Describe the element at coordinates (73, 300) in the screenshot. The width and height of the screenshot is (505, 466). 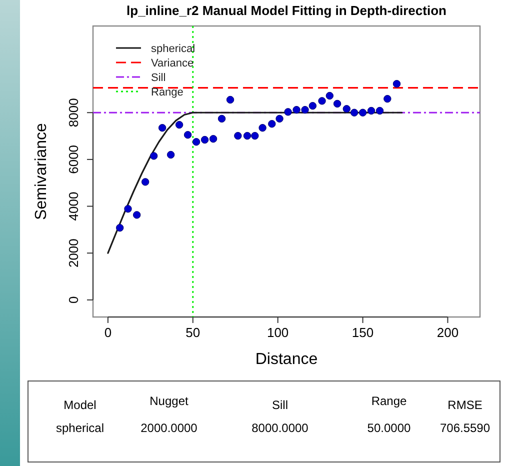
I see `y-tick-label: 0` at that location.